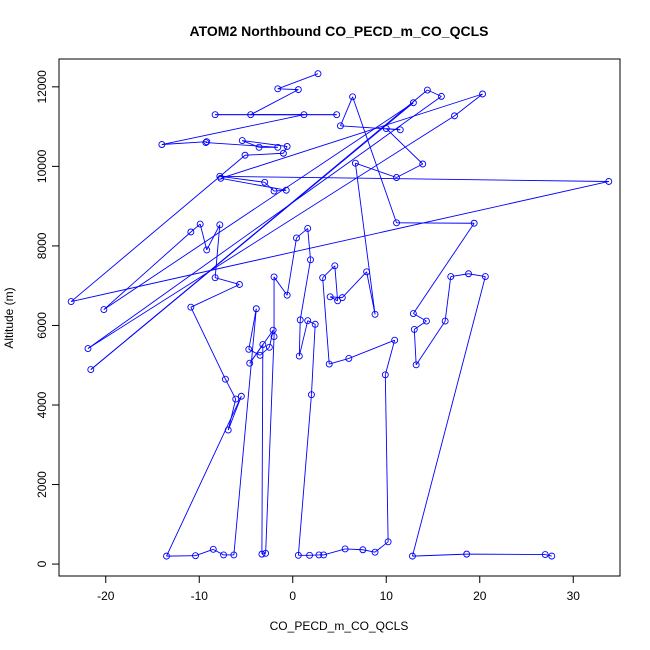 The image size is (650, 650). What do you see at coordinates (42, 166) in the screenshot?
I see `y-tick-label: 10000` at bounding box center [42, 166].